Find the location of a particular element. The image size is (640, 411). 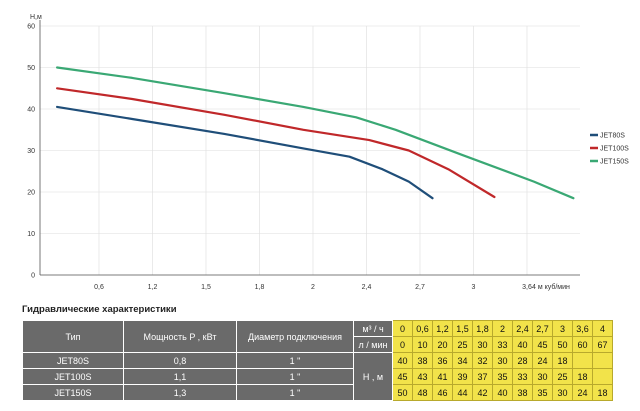

y-tick-label: 20 is located at coordinates (31, 193).